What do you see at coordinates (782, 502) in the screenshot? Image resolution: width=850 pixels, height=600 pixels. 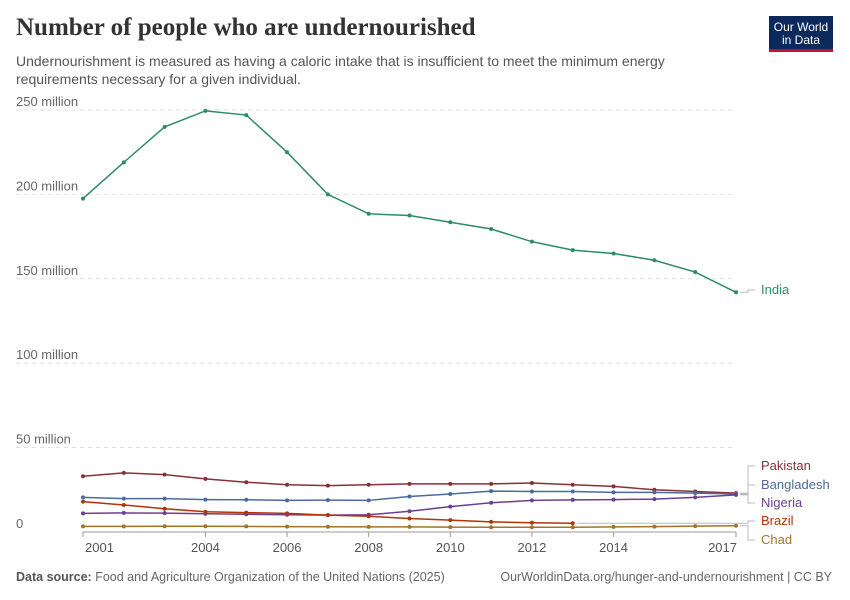 I see `series-label-nigeria: Nigeria` at bounding box center [782, 502].